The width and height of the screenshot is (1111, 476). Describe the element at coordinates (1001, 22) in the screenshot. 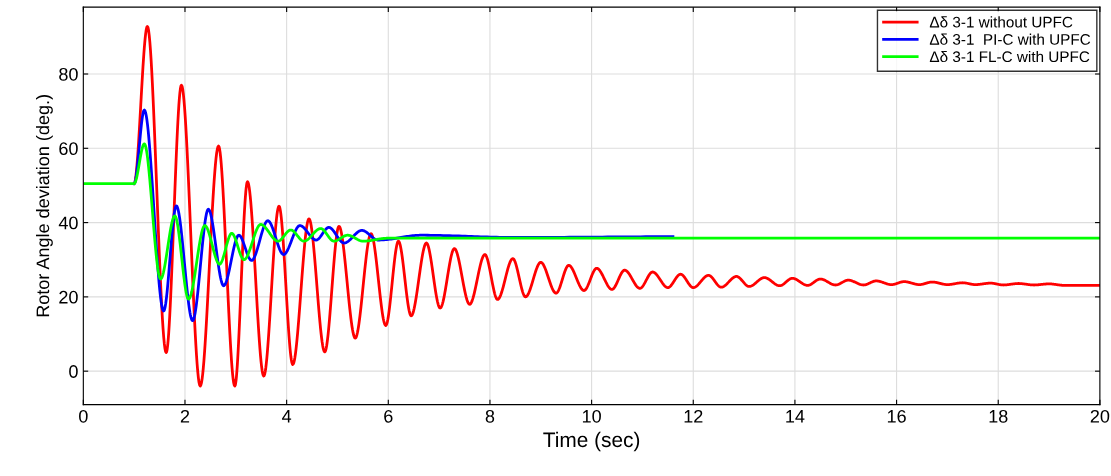

I see `legend-label: Δδ 3-1 without UPFC` at that location.